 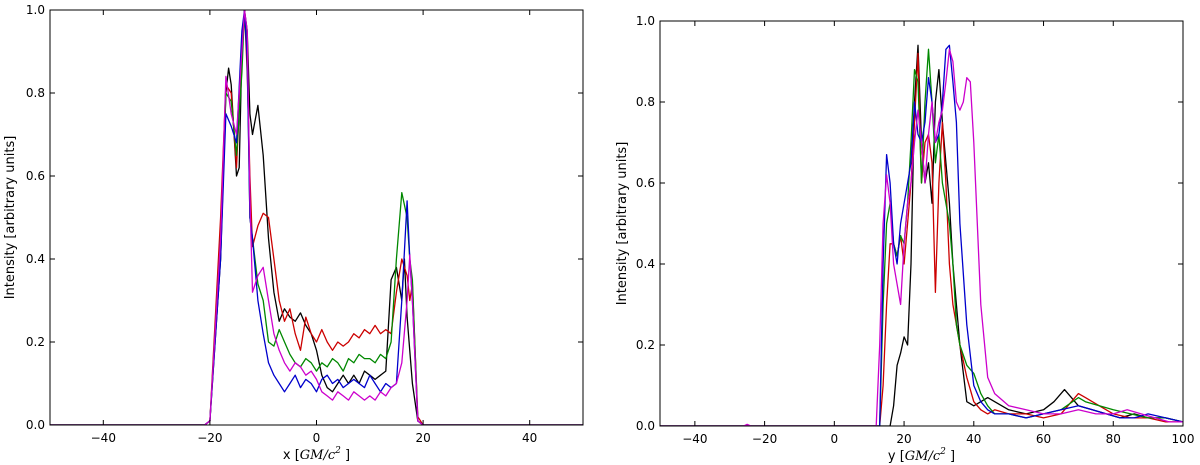 I want to click on x-tick-label: 60, so click(x=1043, y=439).